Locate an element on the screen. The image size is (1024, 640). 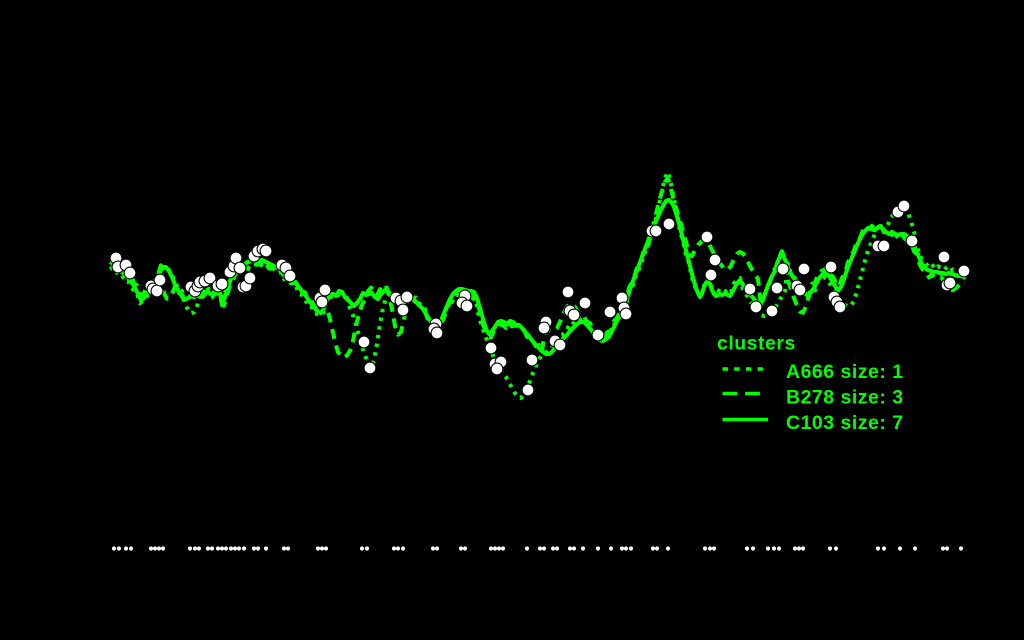
svg-text: clusters is located at coordinates (756, 344).